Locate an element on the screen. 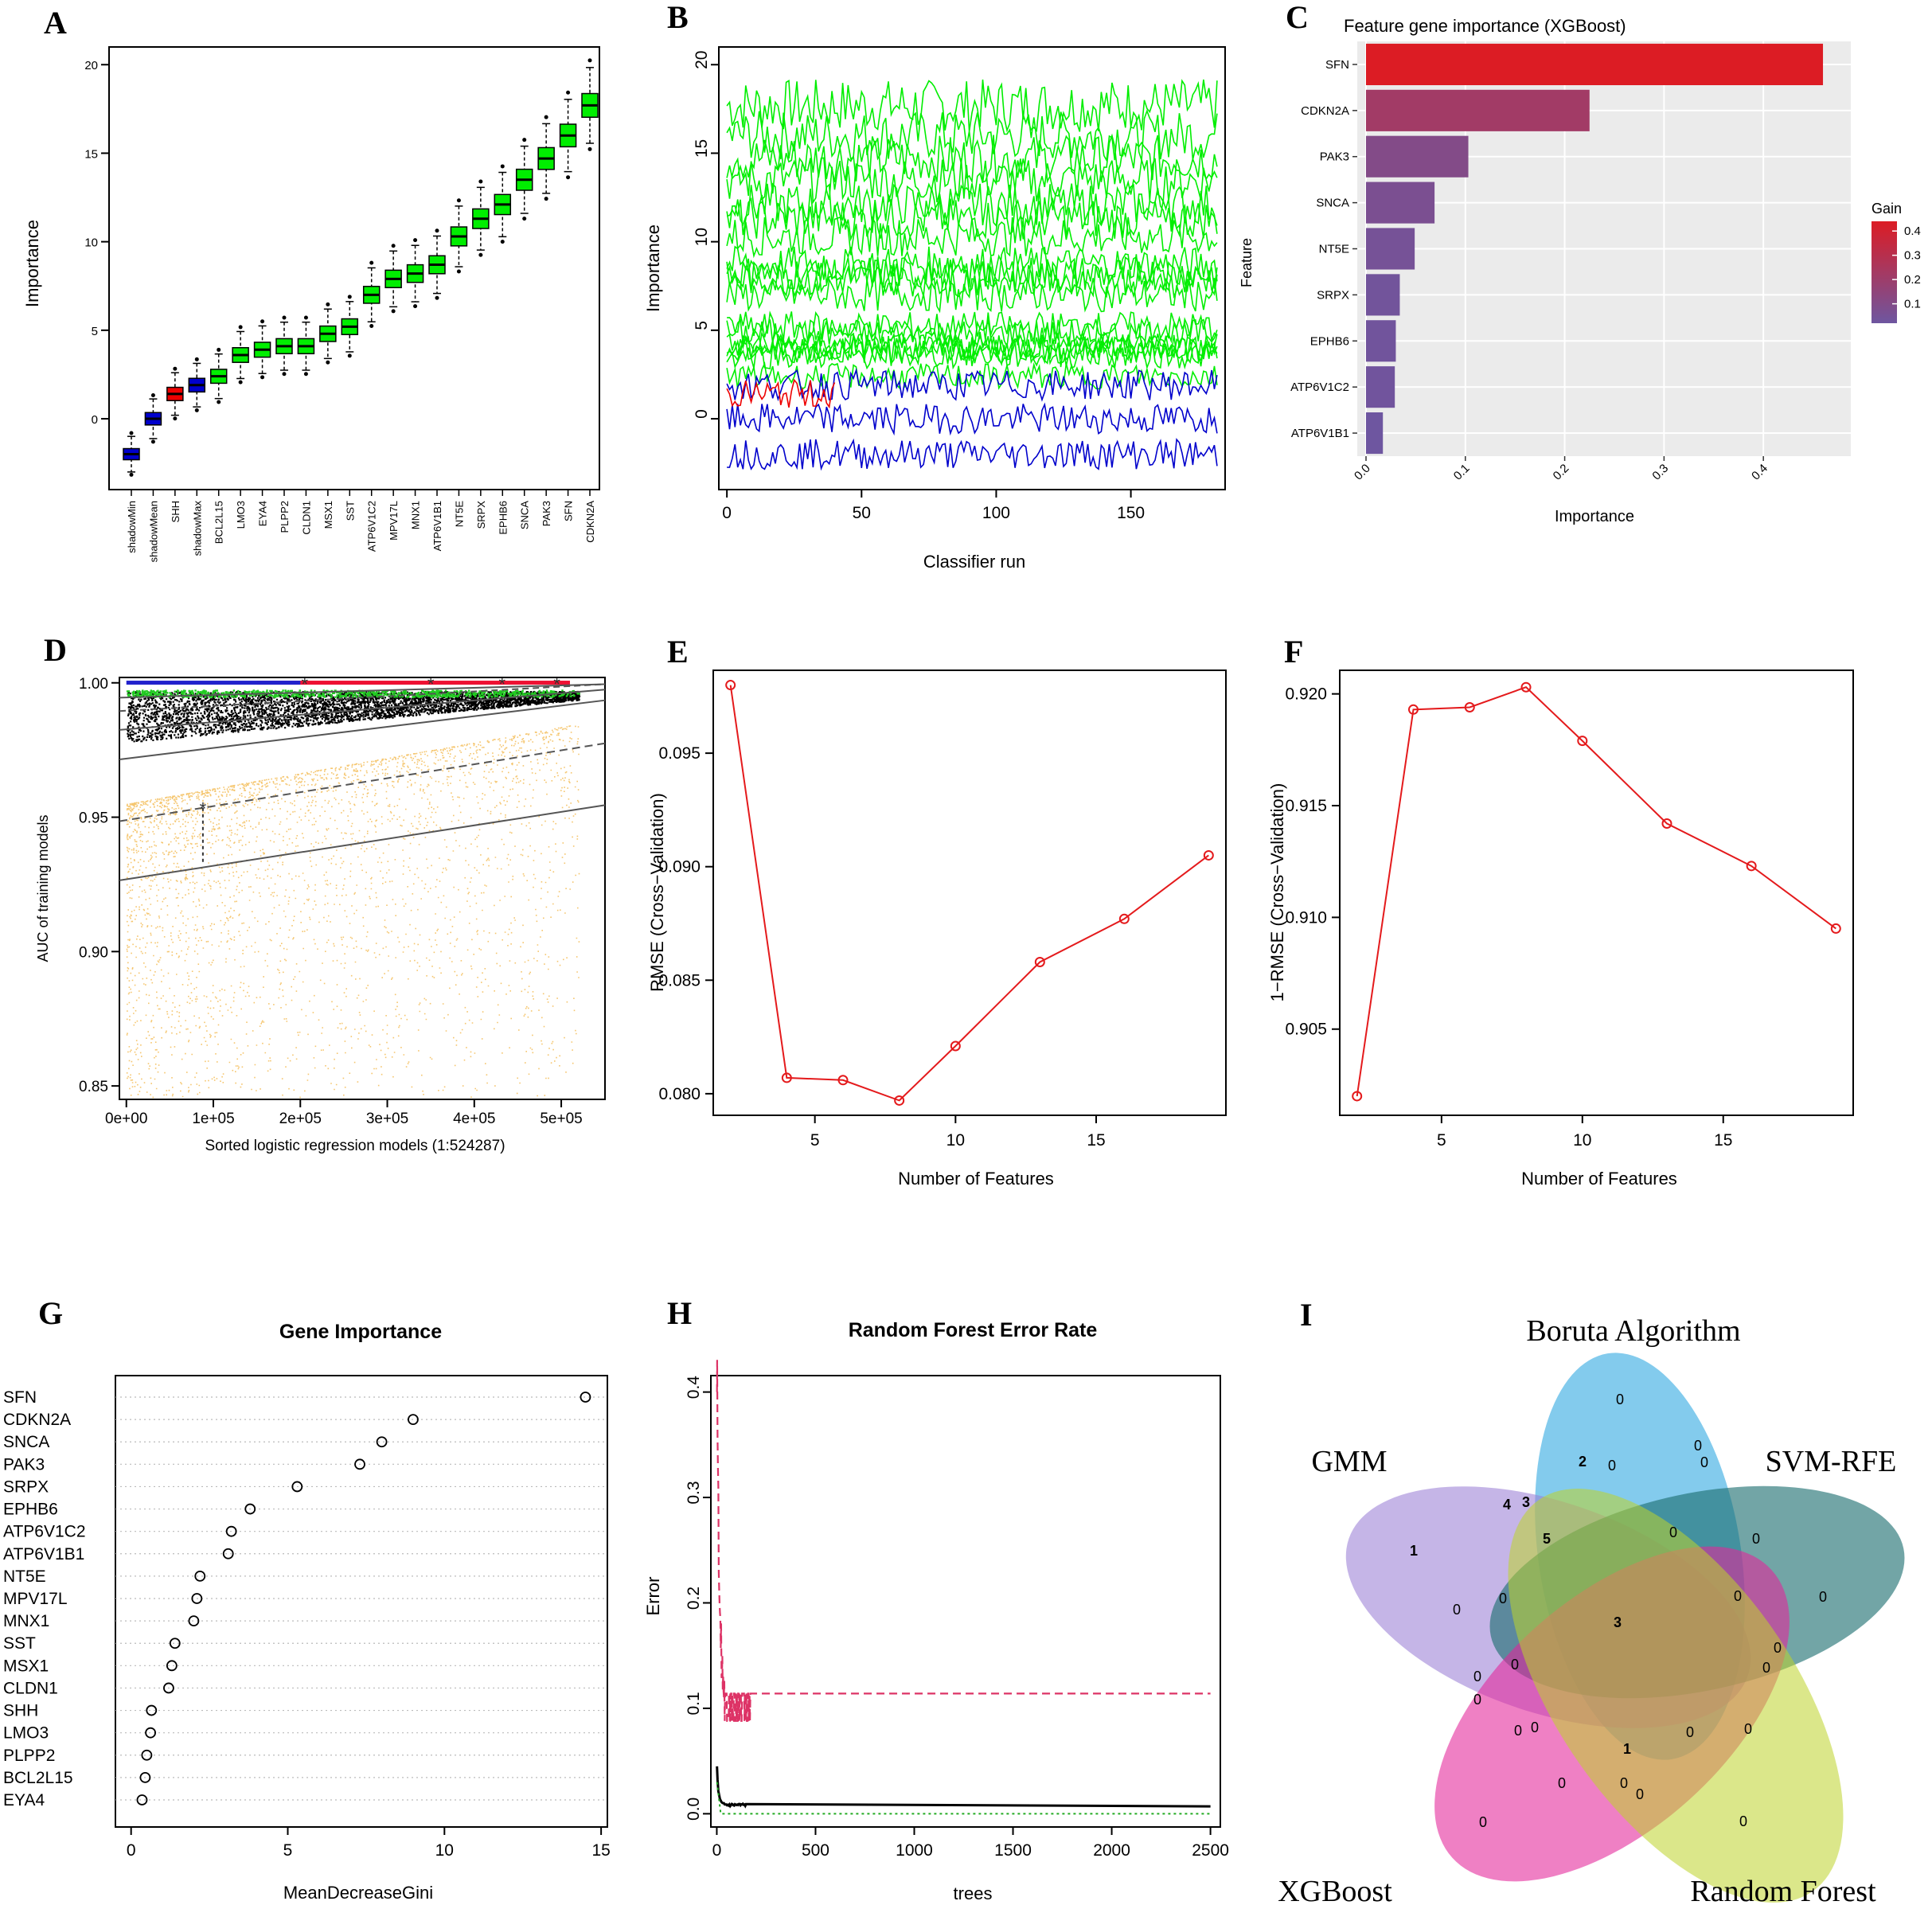 The image size is (1932, 1905). bar-ATP6V1B1 is located at coordinates (1375, 433).